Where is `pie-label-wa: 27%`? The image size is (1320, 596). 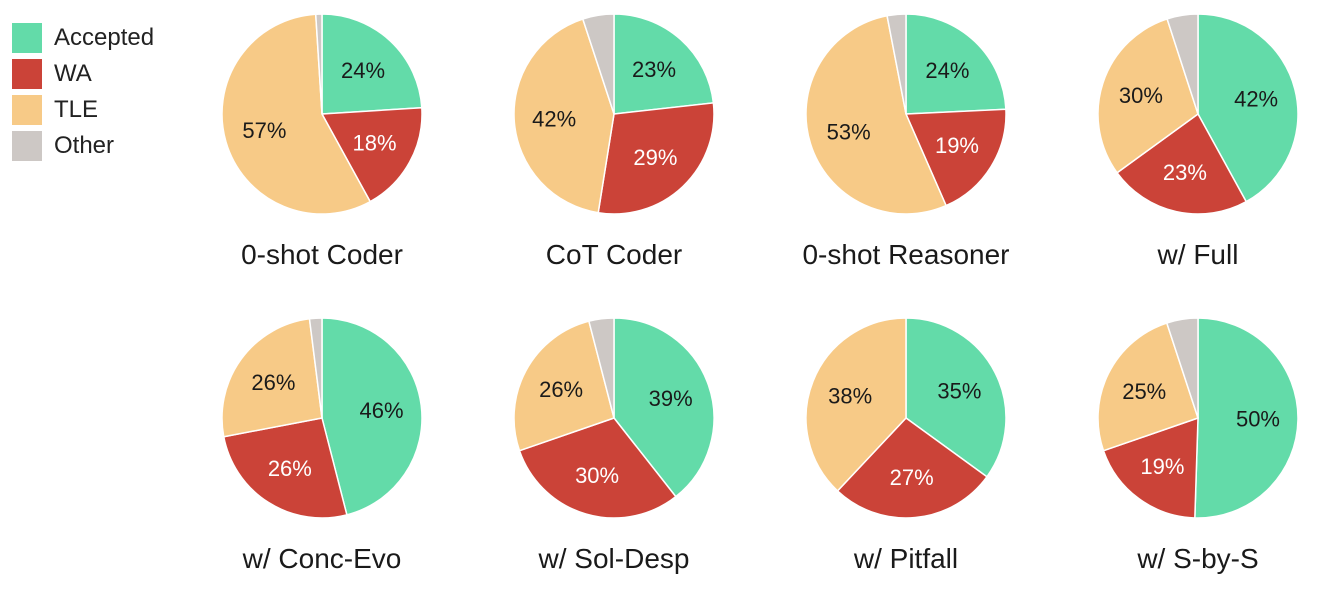
pie-label-wa: 27% is located at coordinates (912, 477).